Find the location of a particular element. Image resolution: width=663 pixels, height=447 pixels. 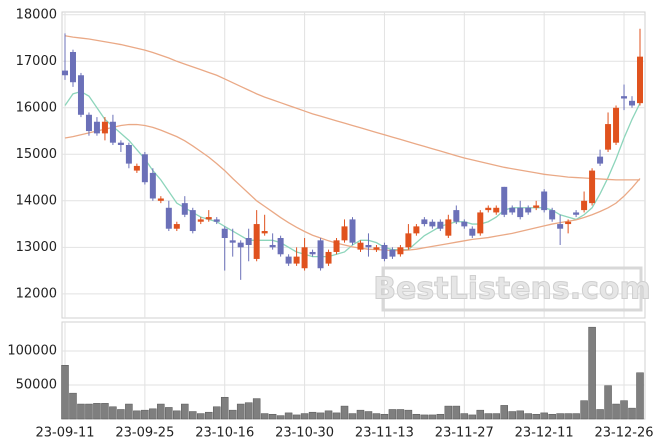

y-tick-label: 18000 is located at coordinates (36, 14).